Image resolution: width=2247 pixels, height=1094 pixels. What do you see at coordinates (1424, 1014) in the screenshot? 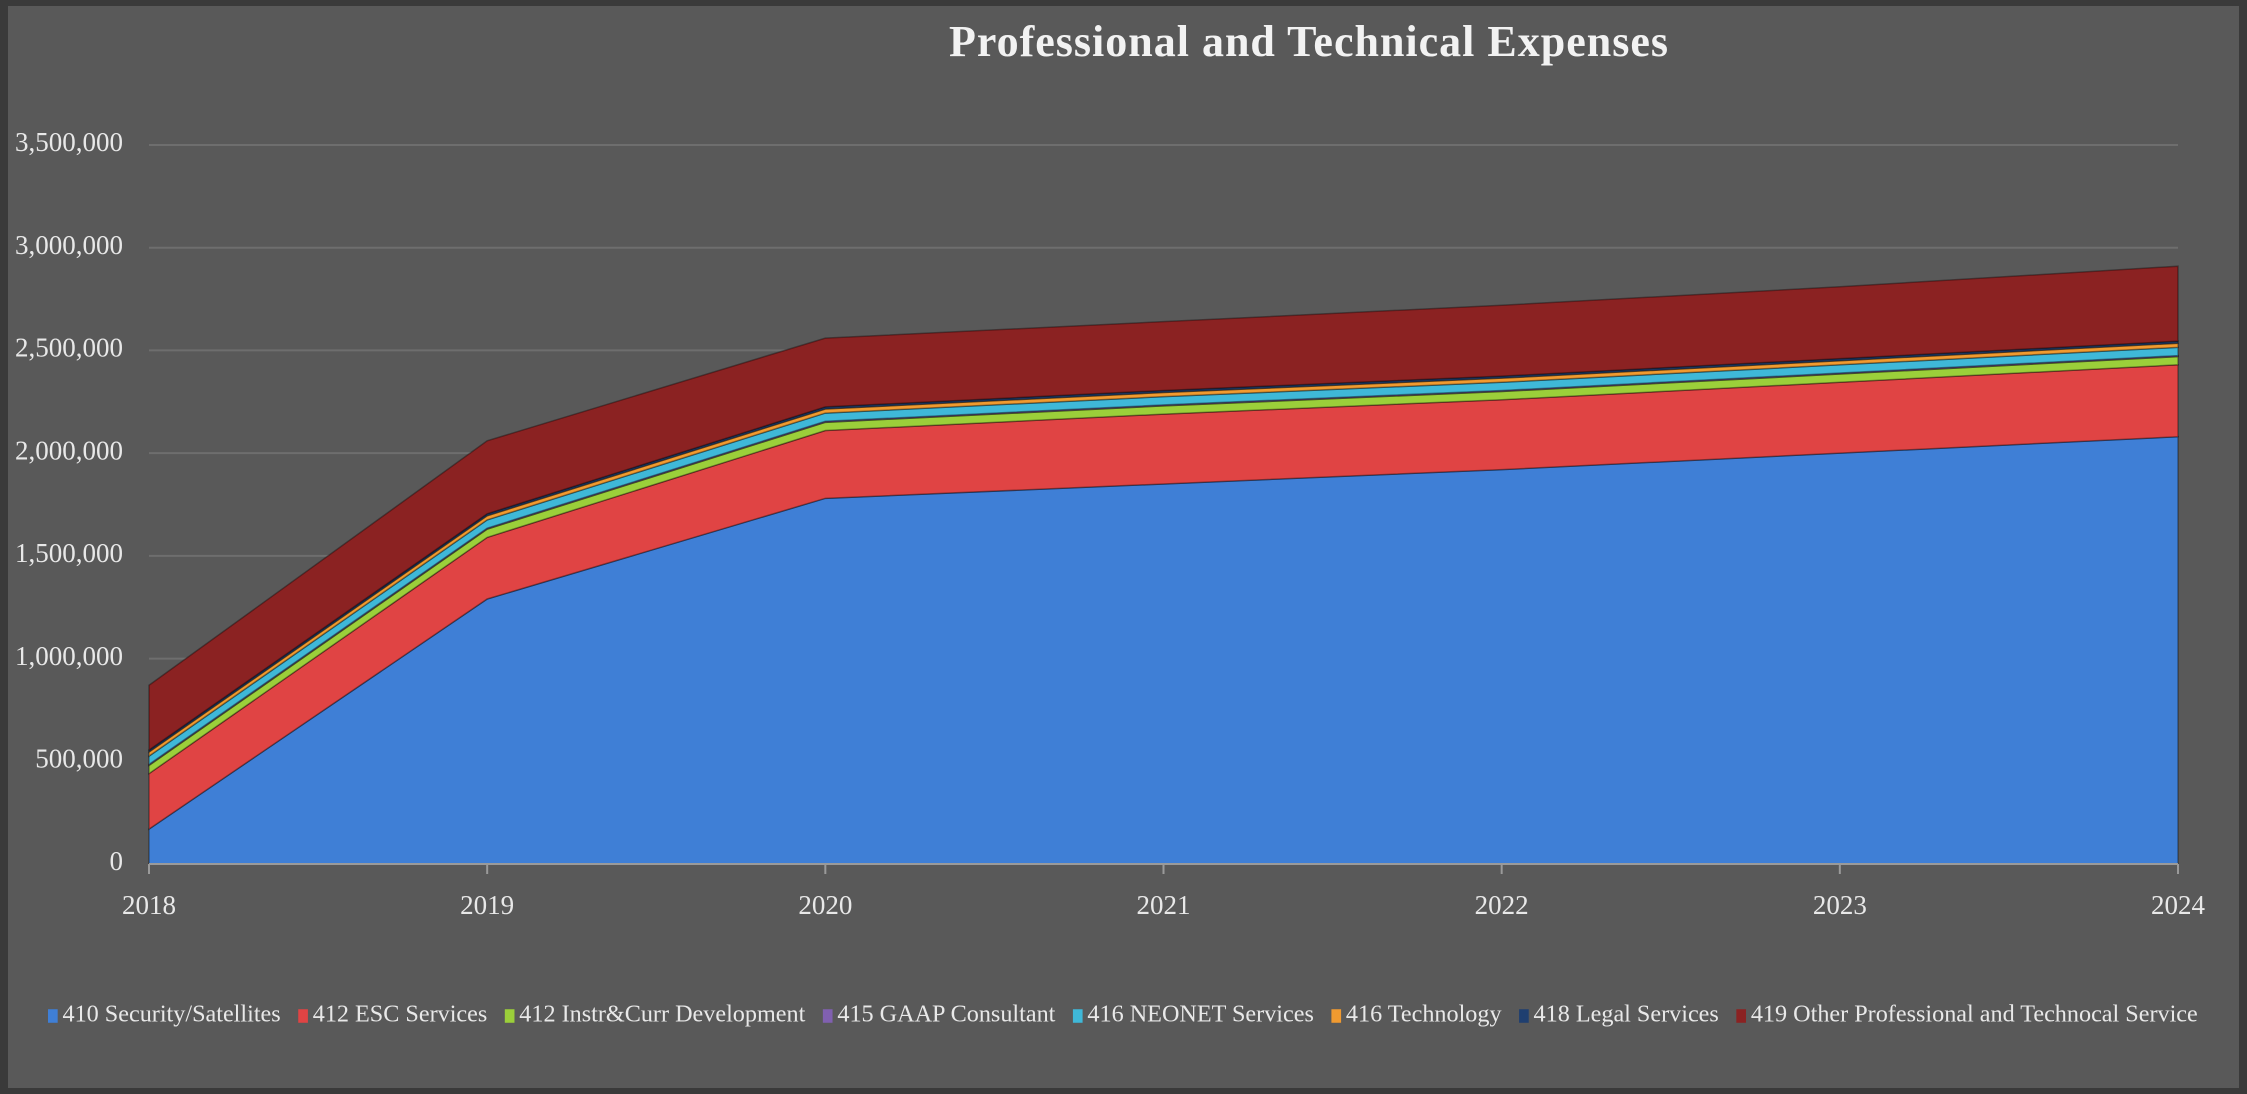
I see `legend-label: 416 Technology` at bounding box center [1424, 1014].